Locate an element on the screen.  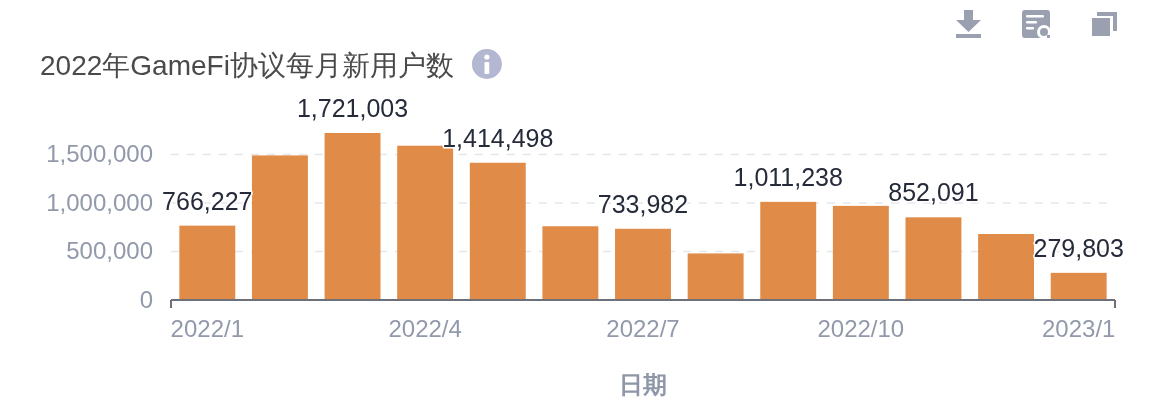
data-label: 852,091 is located at coordinates (933, 192).